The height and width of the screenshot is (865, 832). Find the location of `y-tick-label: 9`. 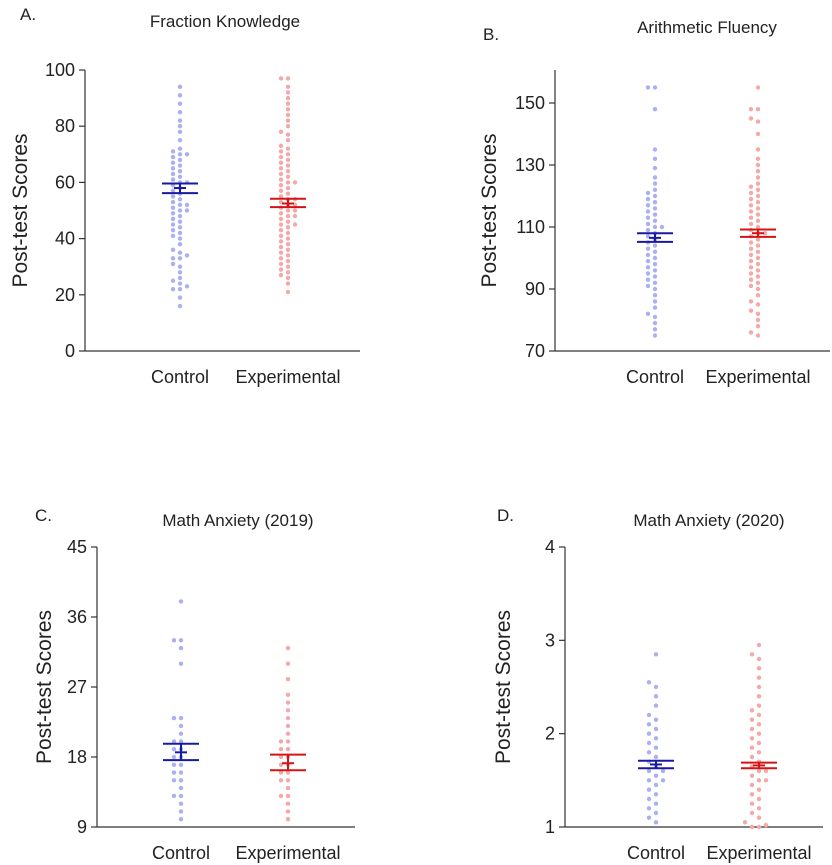

y-tick-label: 9 is located at coordinates (82, 827).